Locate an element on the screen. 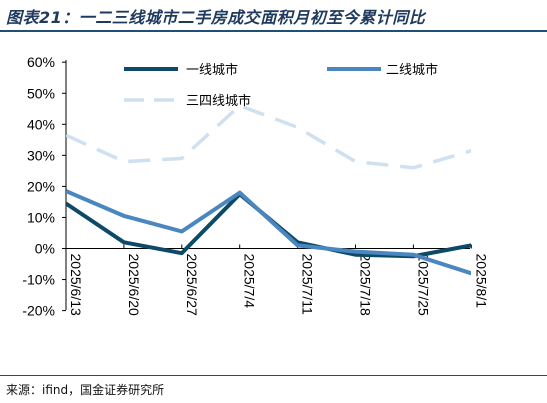 This screenshot has height=403, width=547. y-tick-label: 40% is located at coordinates (41, 124).